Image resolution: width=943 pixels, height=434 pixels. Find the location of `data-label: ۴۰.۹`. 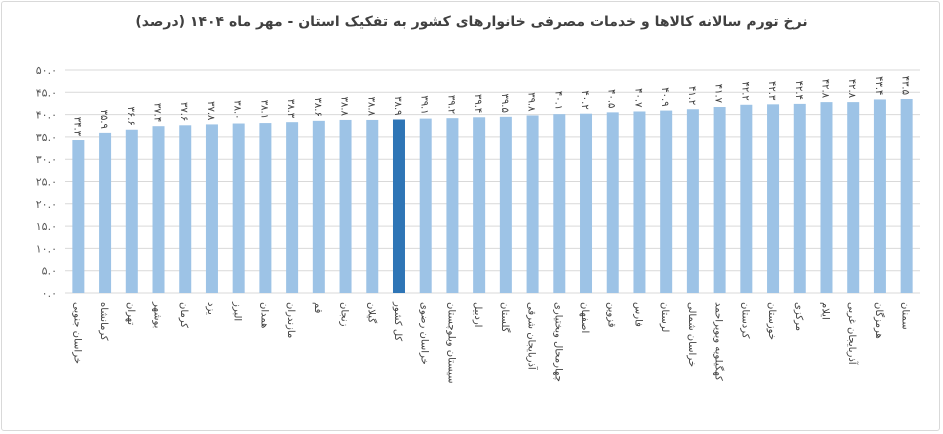

data-label: ۴۰.۹ is located at coordinates (664, 96).